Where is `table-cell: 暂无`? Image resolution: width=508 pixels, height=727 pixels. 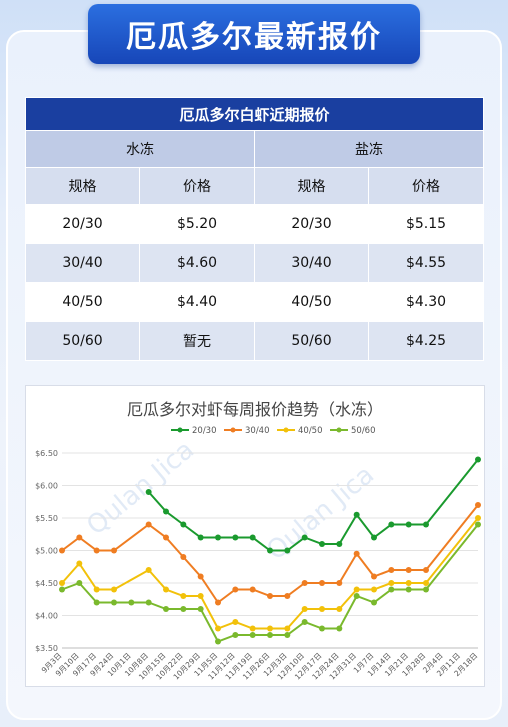
table-cell: 暂无 is located at coordinates (197, 341).